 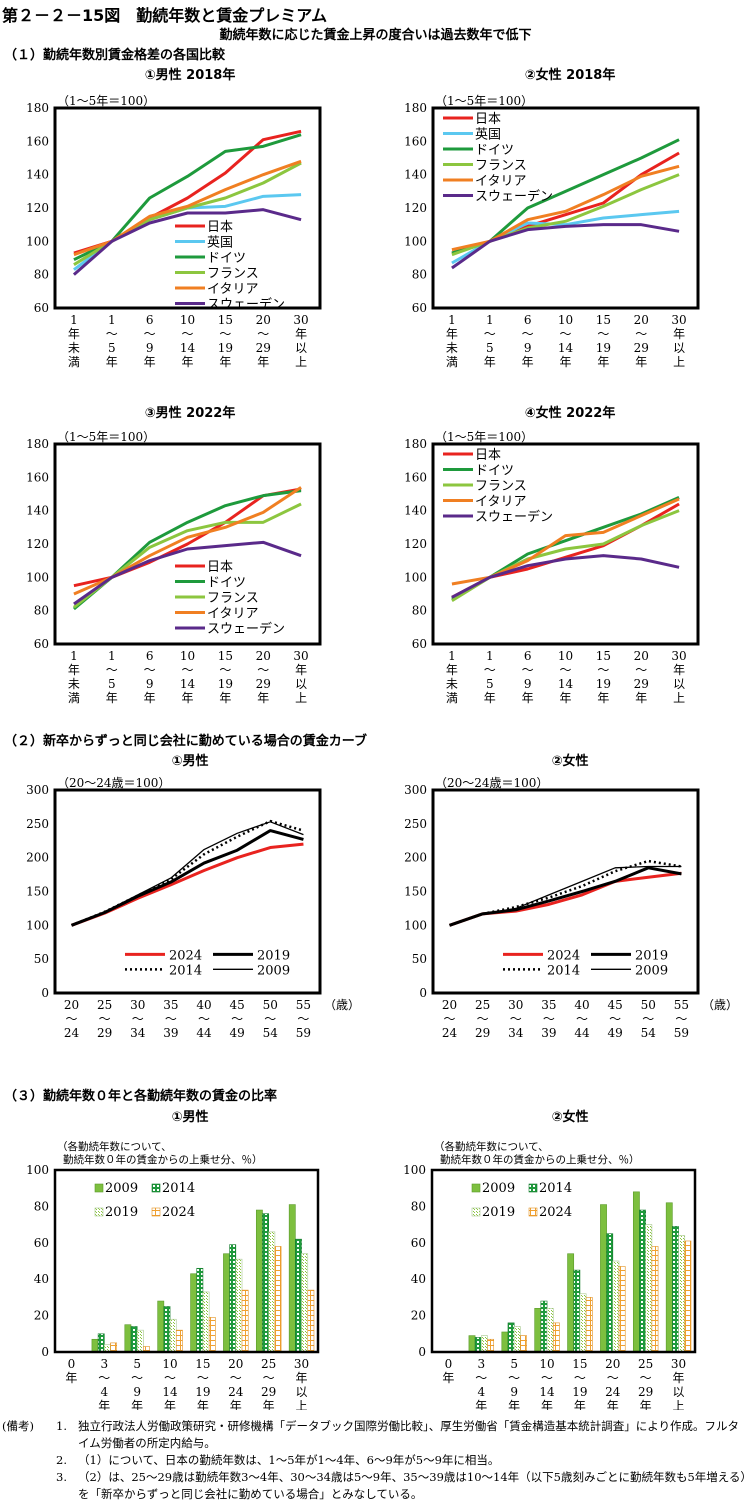 I want to click on unit-label: （20～24歳＝100）, so click(x=491, y=783).